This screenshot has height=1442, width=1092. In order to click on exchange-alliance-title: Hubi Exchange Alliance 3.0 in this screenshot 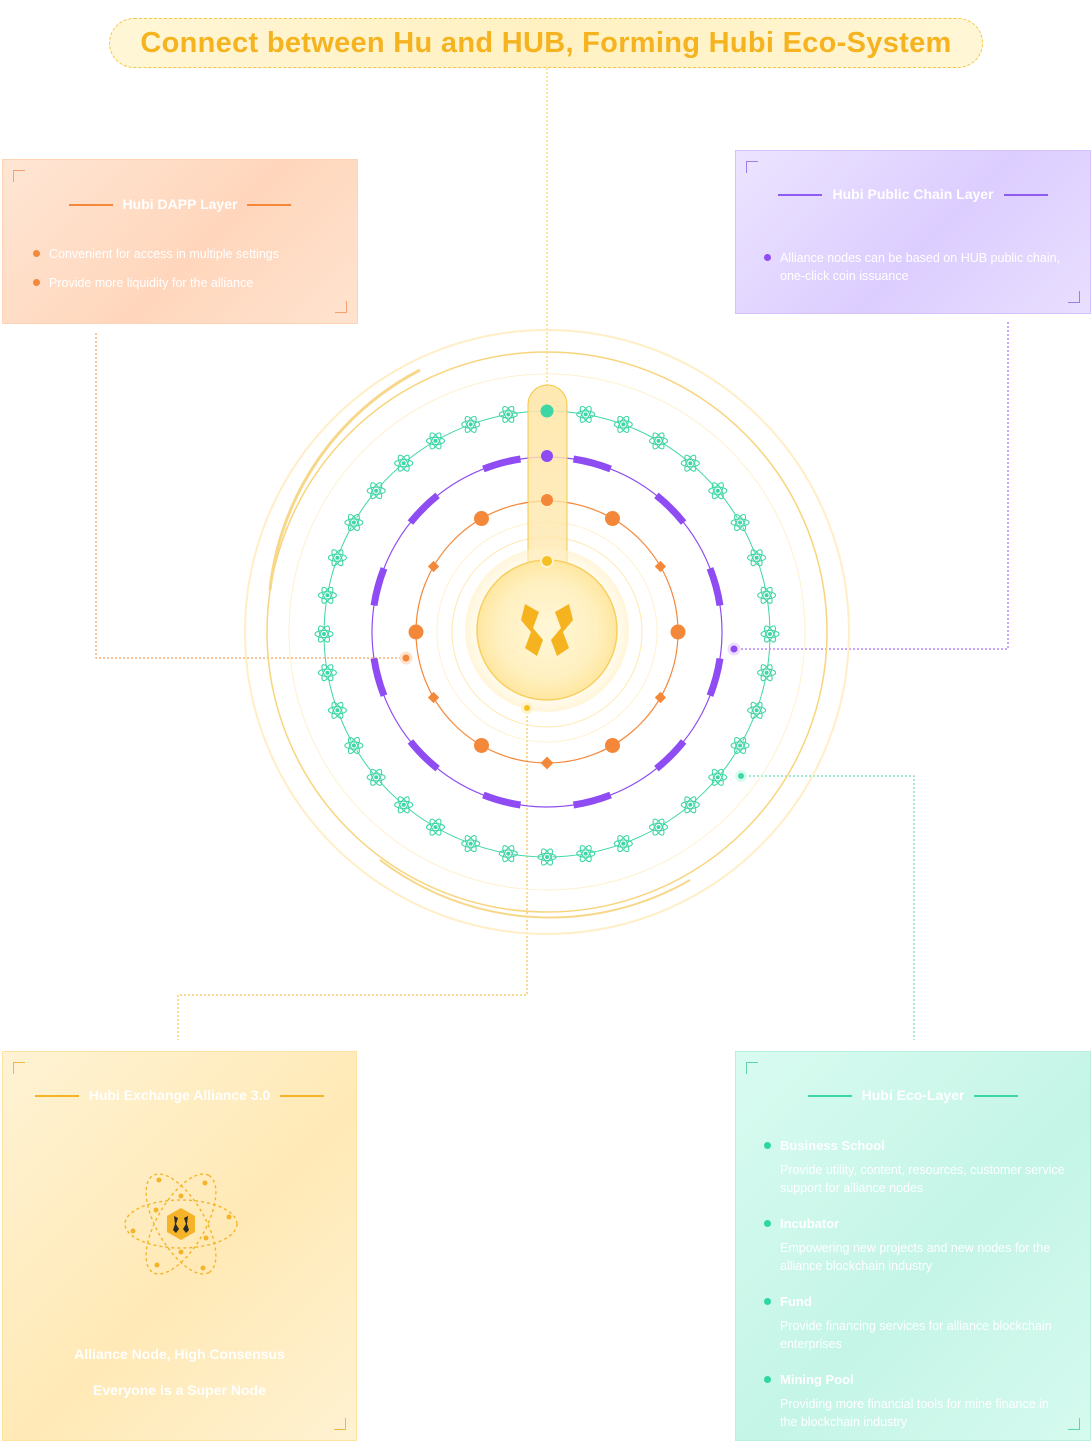, I will do `click(179, 1095)`.